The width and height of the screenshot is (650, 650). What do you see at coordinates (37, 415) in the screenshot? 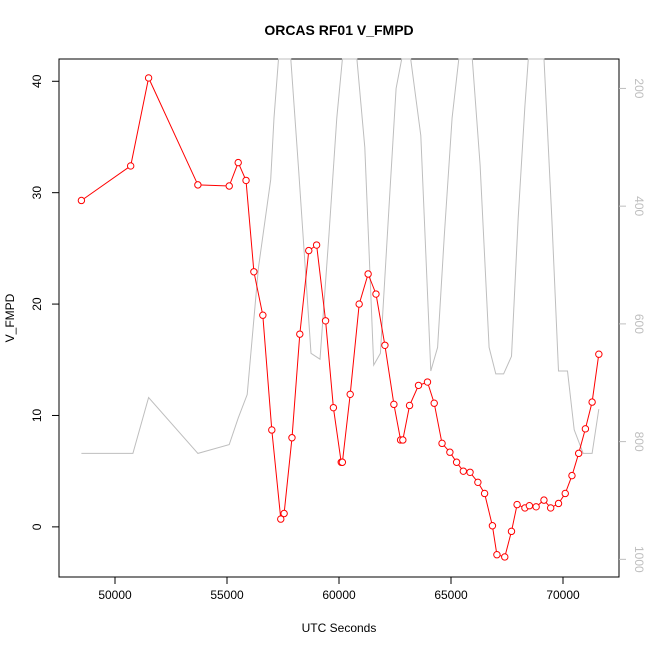
I see `y-tick-label: 10` at bounding box center [37, 415].